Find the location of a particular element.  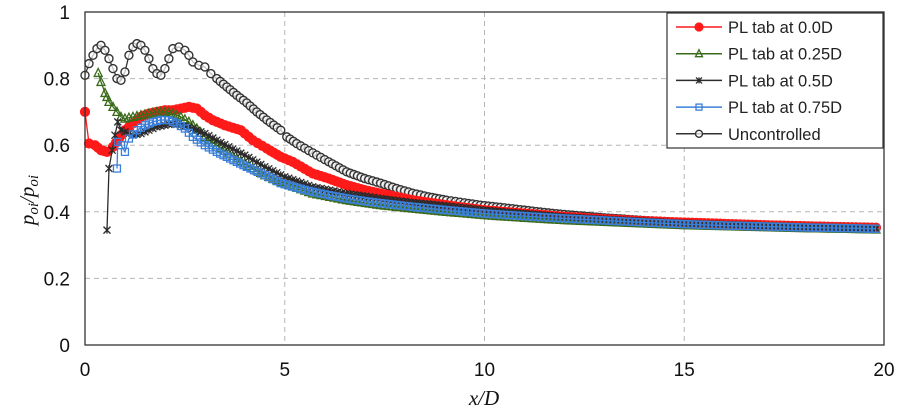

x-axis-title: x/D is located at coordinates (483, 398).